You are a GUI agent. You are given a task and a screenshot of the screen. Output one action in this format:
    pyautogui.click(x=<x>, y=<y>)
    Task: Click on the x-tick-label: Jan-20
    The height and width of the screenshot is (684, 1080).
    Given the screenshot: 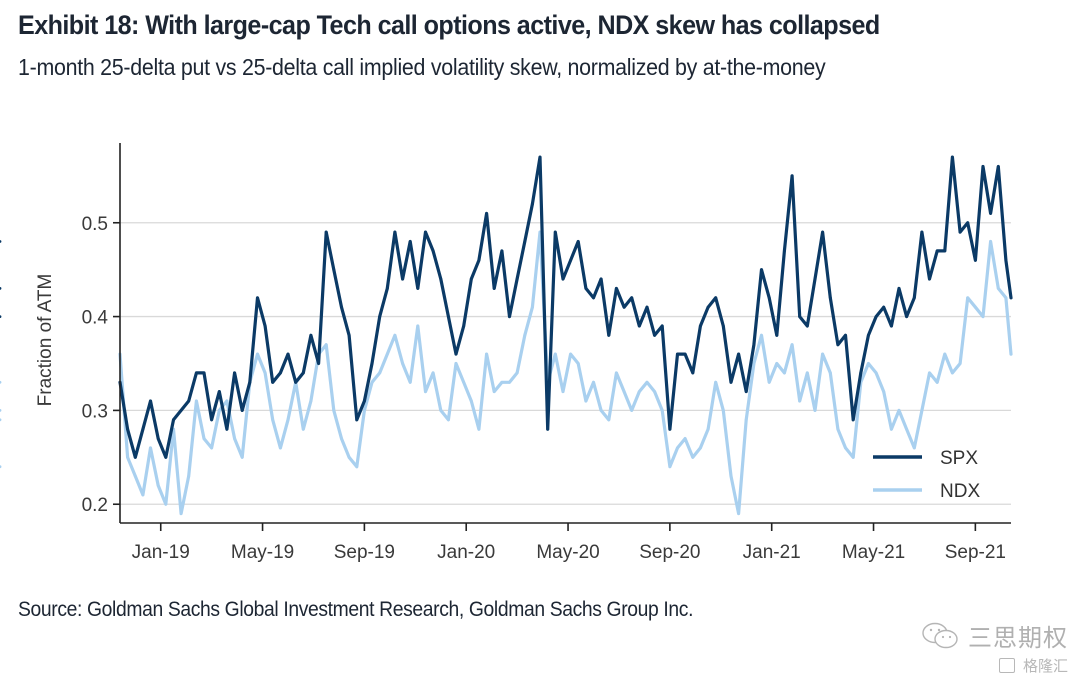 What is the action you would take?
    pyautogui.click(x=466, y=552)
    